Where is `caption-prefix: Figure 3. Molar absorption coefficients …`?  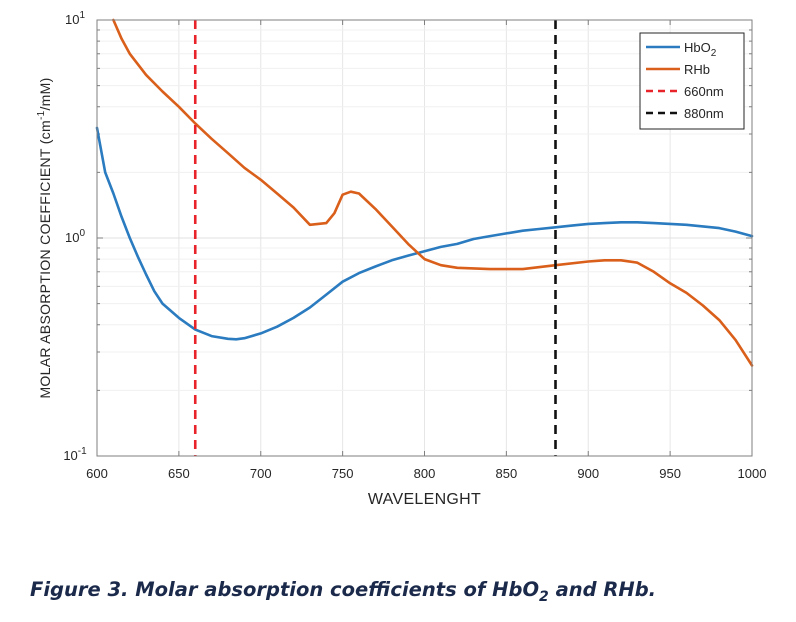
caption-prefix: Figure 3. Molar absorption coefficients … is located at coordinates (285, 589).